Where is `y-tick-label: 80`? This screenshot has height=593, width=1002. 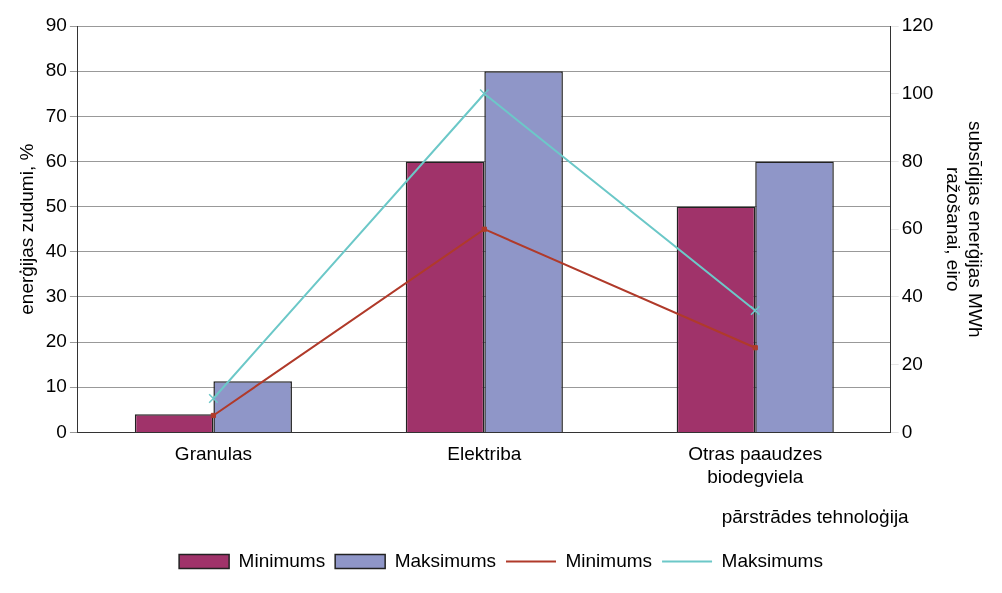
y-tick-label: 80 is located at coordinates (56, 70).